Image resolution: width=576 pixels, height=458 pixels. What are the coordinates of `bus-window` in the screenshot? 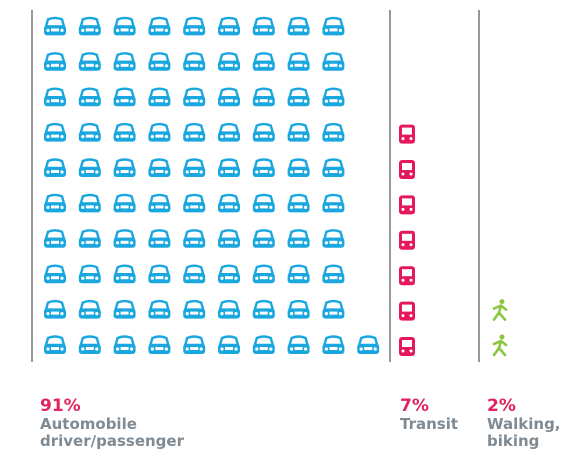 It's located at (407, 202).